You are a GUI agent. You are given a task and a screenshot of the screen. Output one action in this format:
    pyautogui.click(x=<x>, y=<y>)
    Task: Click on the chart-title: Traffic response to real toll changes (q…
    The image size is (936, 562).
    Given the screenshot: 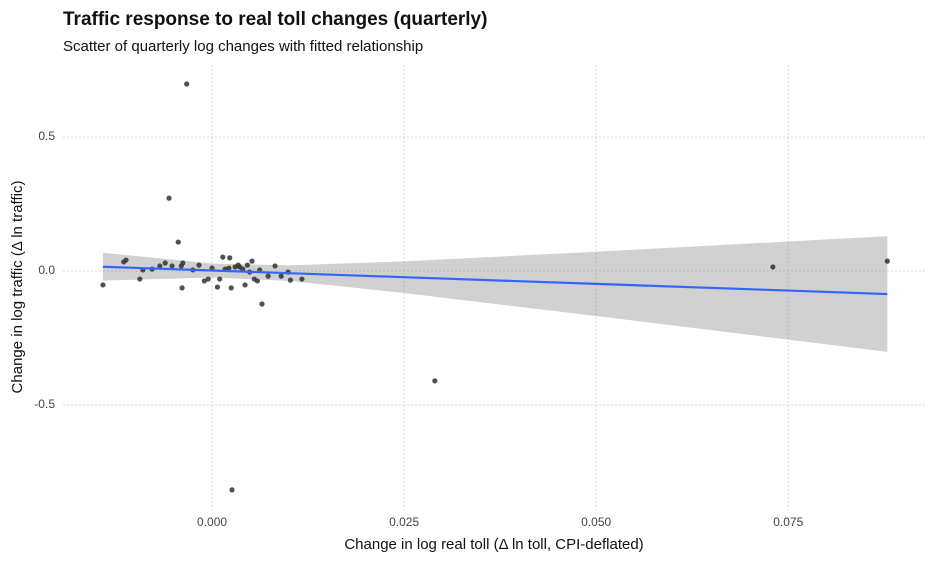 What is the action you would take?
    pyautogui.click(x=275, y=19)
    